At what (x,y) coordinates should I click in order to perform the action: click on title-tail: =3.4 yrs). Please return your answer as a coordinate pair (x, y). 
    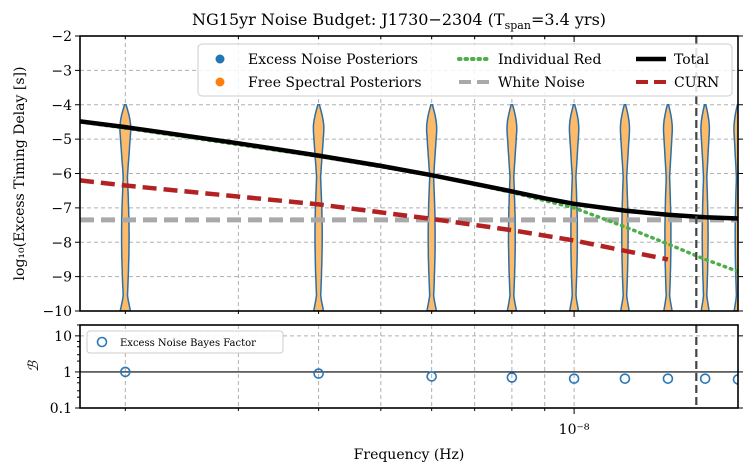
    Looking at the image, I should click on (568, 19).